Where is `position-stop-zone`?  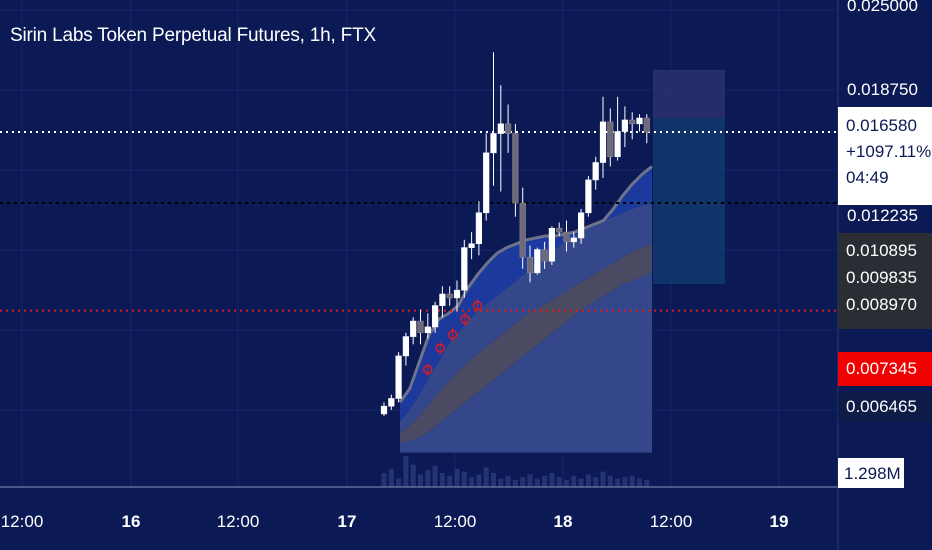
position-stop-zone is located at coordinates (689, 94).